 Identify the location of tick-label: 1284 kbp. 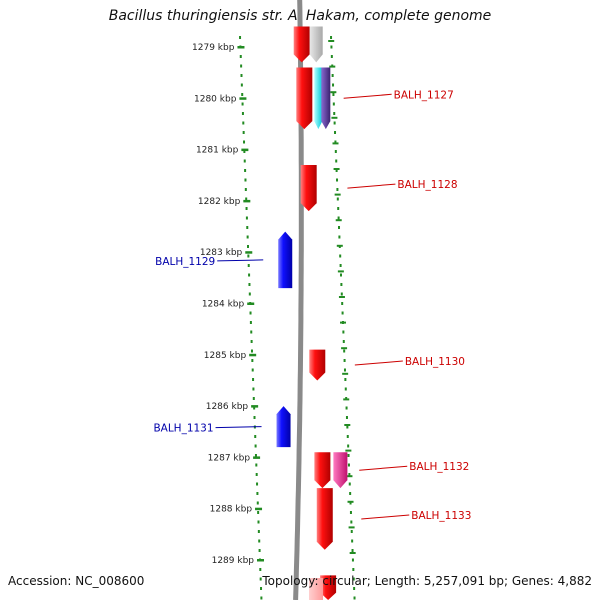
(223, 305).